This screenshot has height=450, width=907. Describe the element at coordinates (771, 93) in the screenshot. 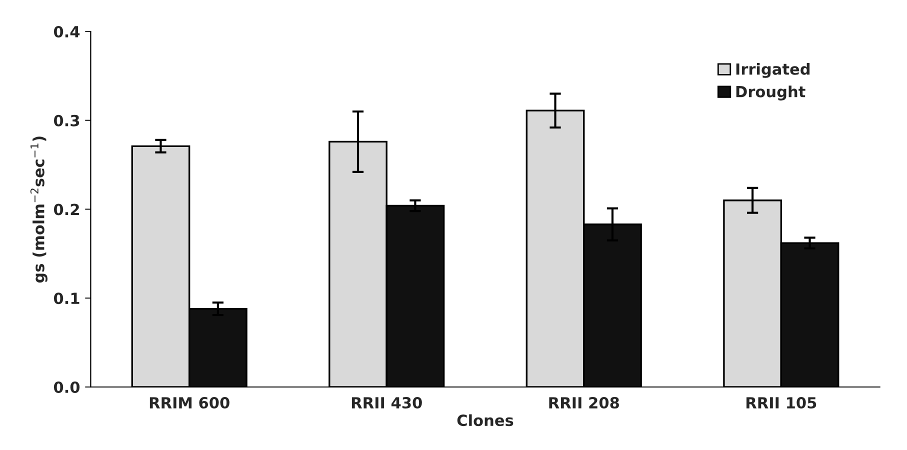

I see `legend-label: Drought` at that location.